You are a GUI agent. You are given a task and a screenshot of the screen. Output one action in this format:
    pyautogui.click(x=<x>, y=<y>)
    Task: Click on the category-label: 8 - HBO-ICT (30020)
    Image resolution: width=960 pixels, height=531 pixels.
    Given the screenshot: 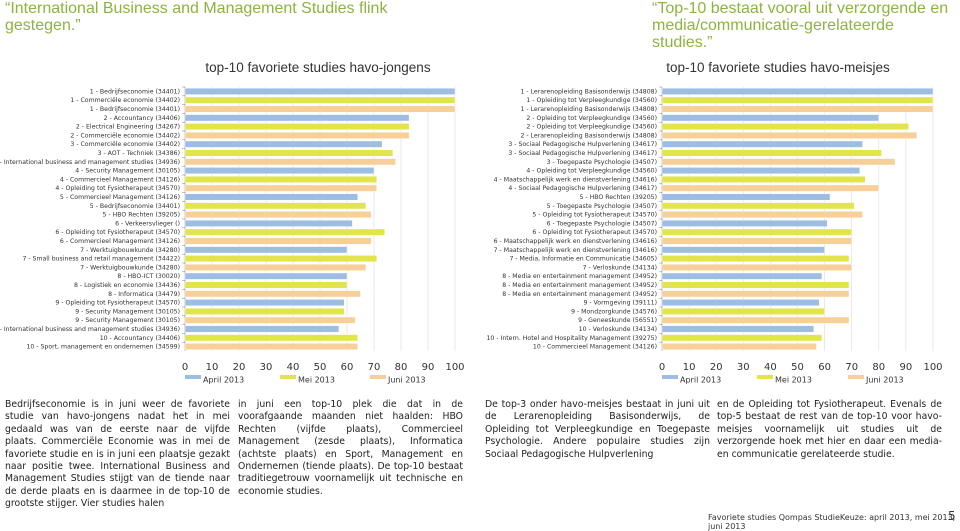 What is the action you would take?
    pyautogui.click(x=148, y=276)
    